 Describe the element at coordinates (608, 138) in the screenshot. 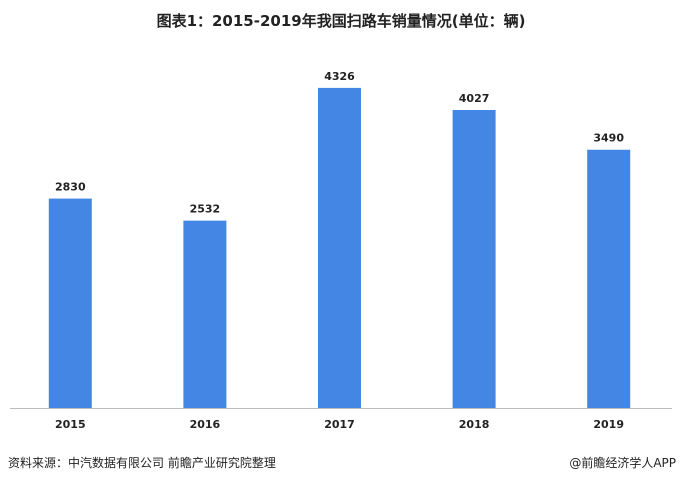

I see `data-label: 3490` at that location.